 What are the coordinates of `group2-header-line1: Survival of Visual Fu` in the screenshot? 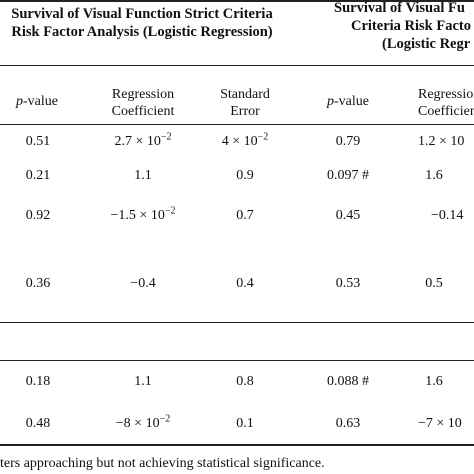 It's located at (399, 8).